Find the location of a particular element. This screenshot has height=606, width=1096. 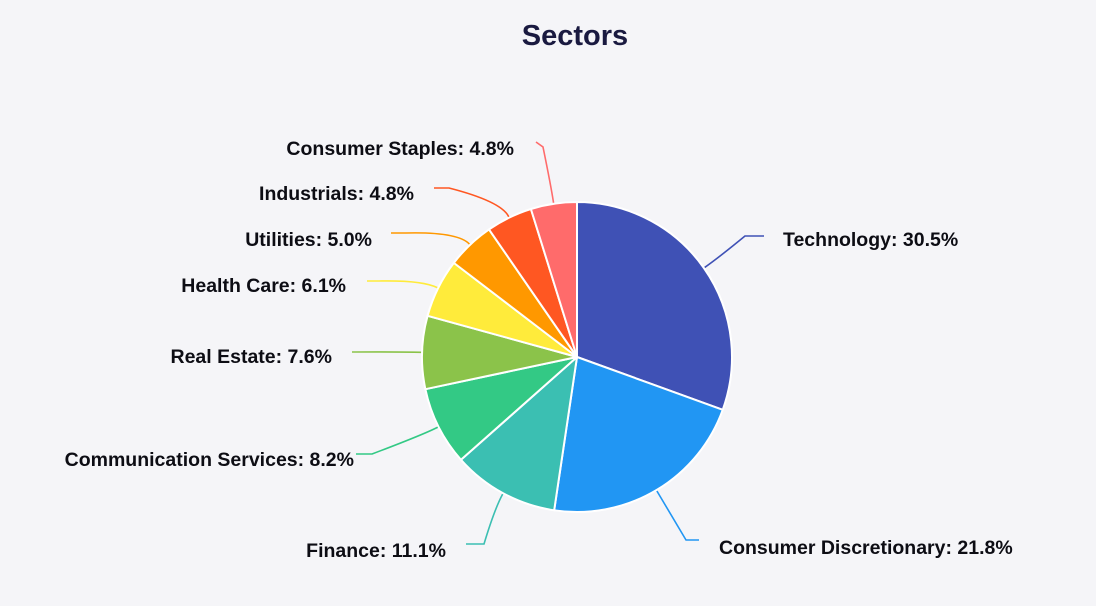

data-label-communication-services: Communication Services: 8.2% is located at coordinates (209, 460).